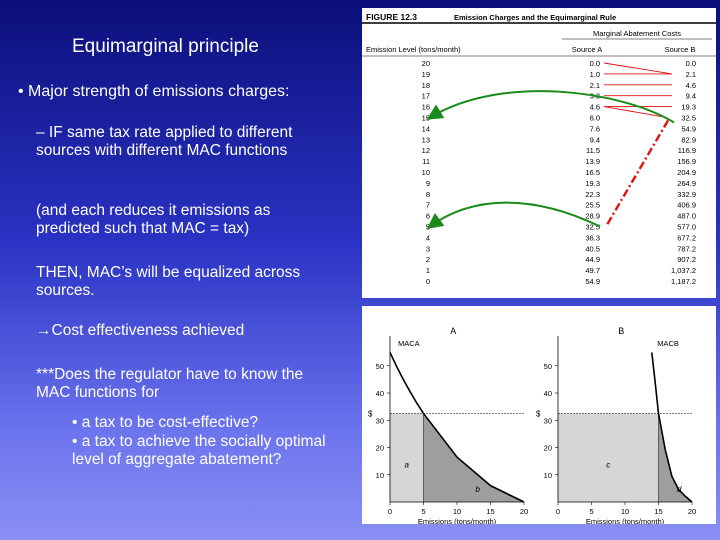 This screenshot has height=540, width=720. I want to click on table-cell-source-a: 22.3, so click(592, 194).